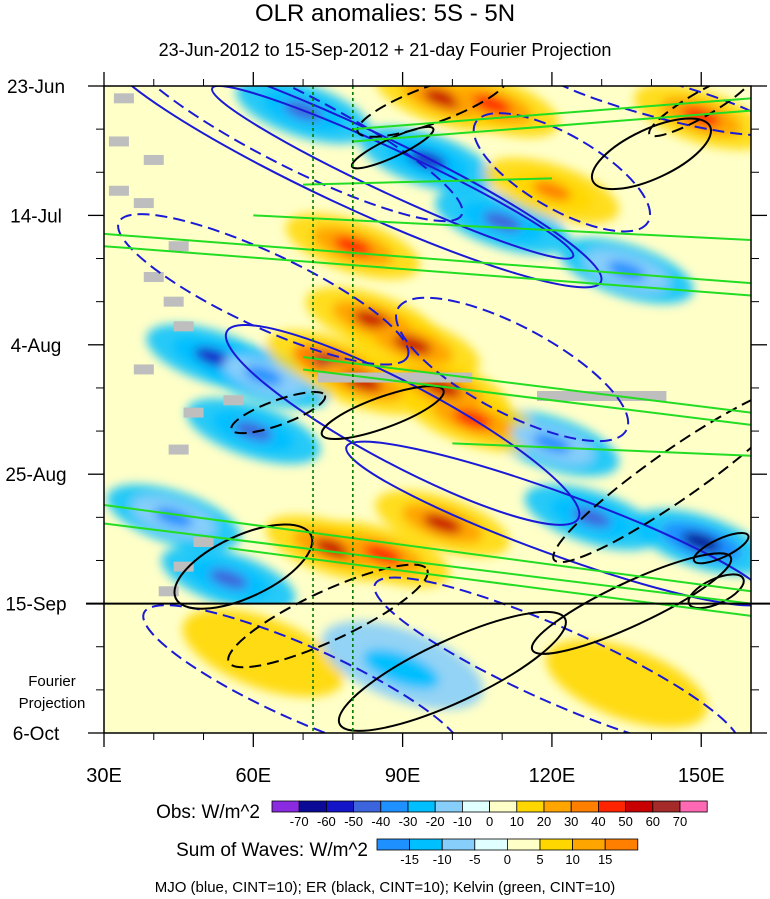 The height and width of the screenshot is (899, 770). Describe the element at coordinates (36, 216) in the screenshot. I see `y-tick-label: 14-Jul` at that location.